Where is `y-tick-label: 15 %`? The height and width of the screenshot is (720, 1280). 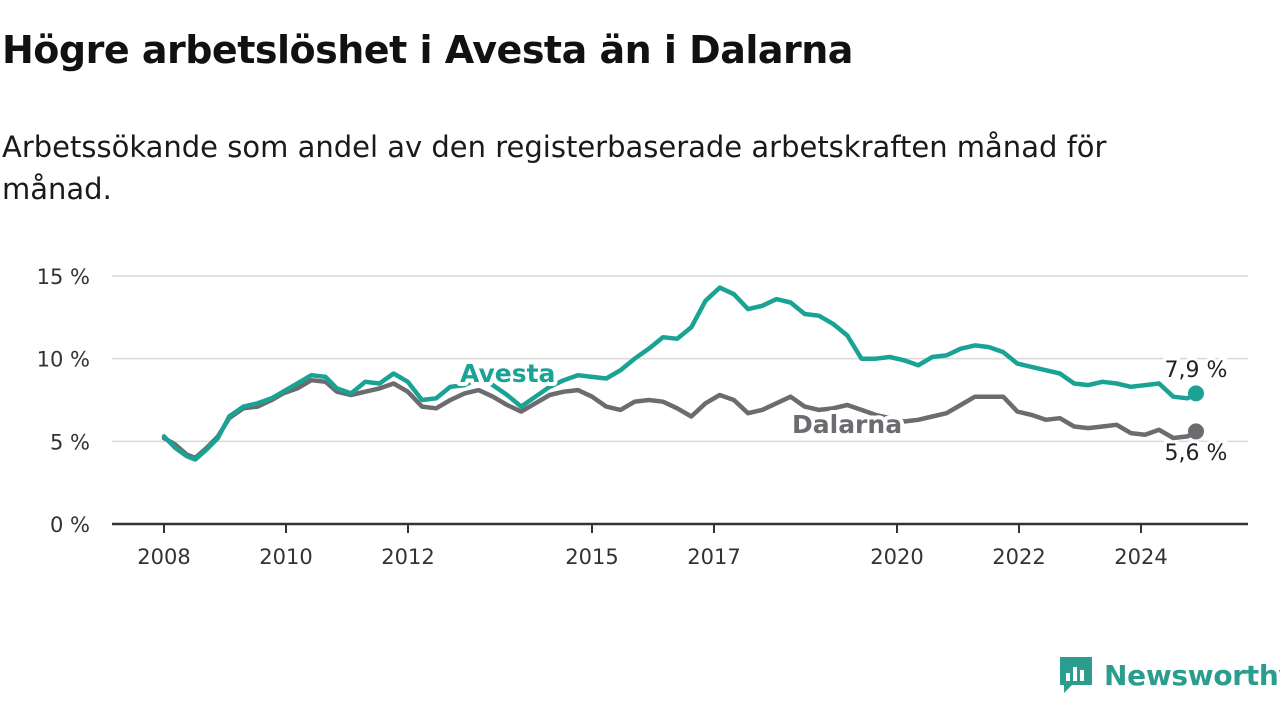
y-tick-label: 15 % is located at coordinates (63, 277).